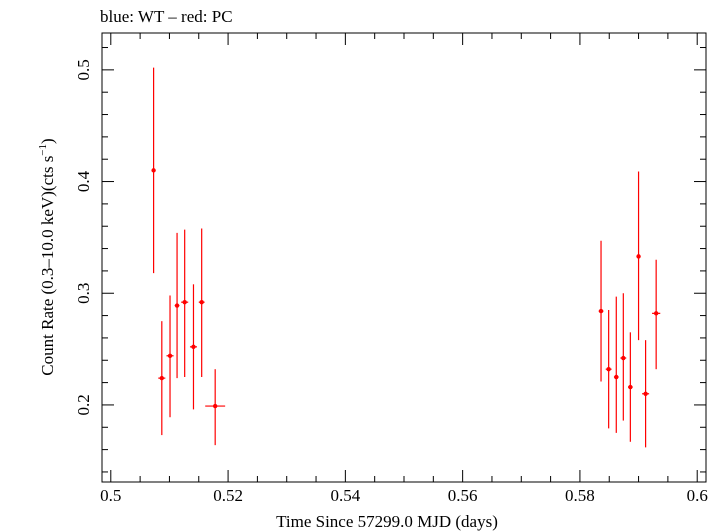 Image resolution: width=720 pixels, height=532 pixels. Describe the element at coordinates (83, 69) in the screenshot. I see `y-tick-label: 0.5` at that location.